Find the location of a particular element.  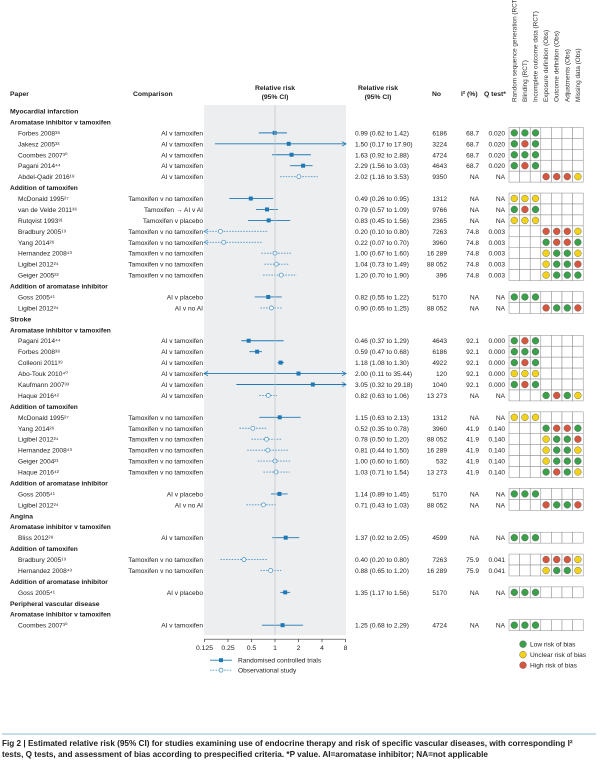

study-paper: Haque 2016⁴² is located at coordinates (39, 473).